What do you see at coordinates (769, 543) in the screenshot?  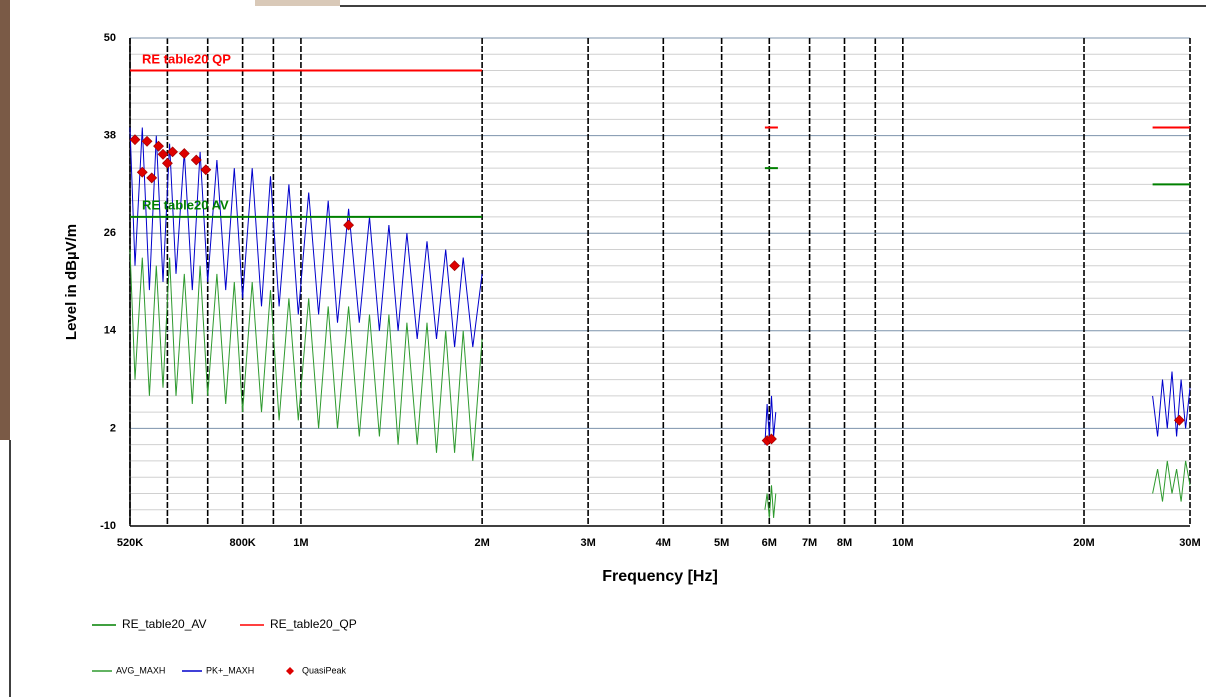 I see `x-tick-label: 6M` at bounding box center [769, 543].